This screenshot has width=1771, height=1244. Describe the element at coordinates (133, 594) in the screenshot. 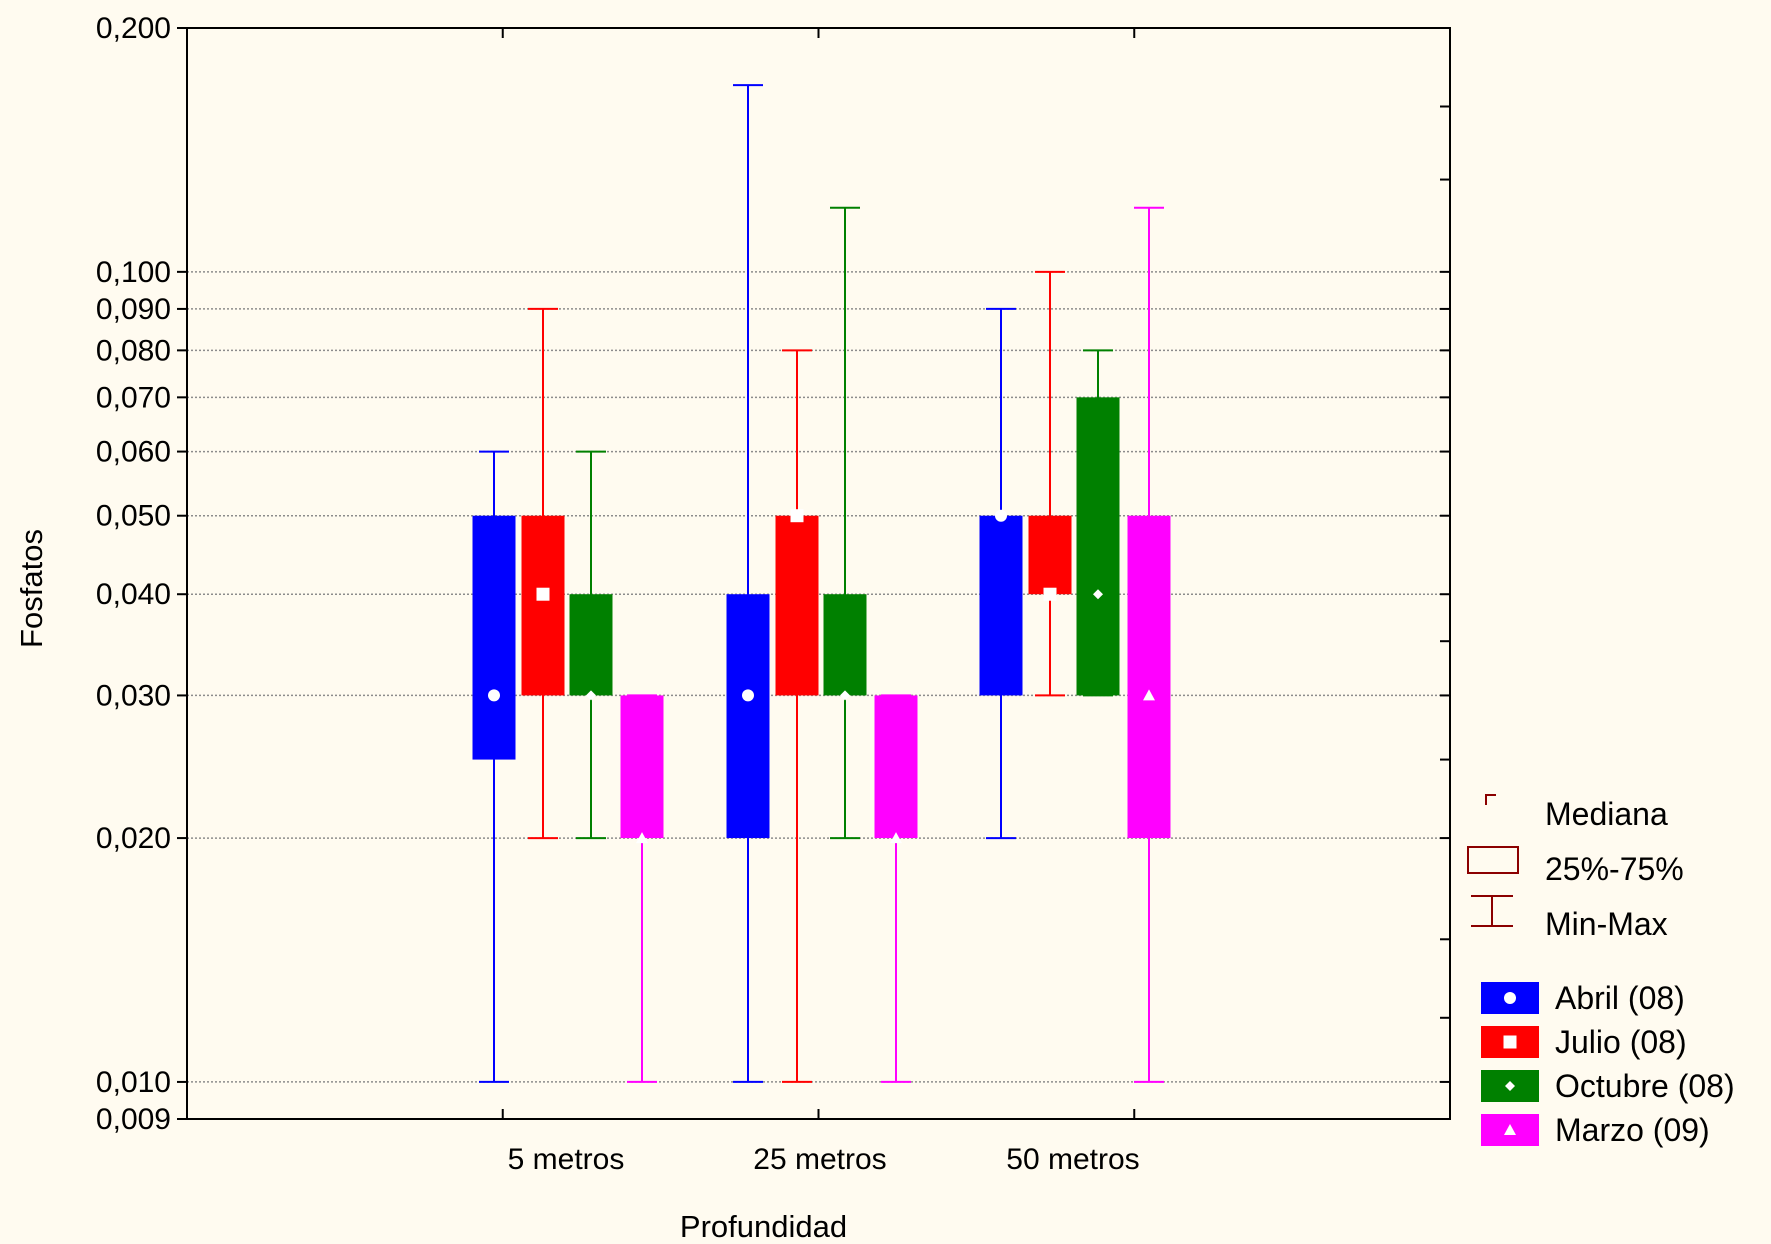

I see `y-tick-label: 0,040` at that location.